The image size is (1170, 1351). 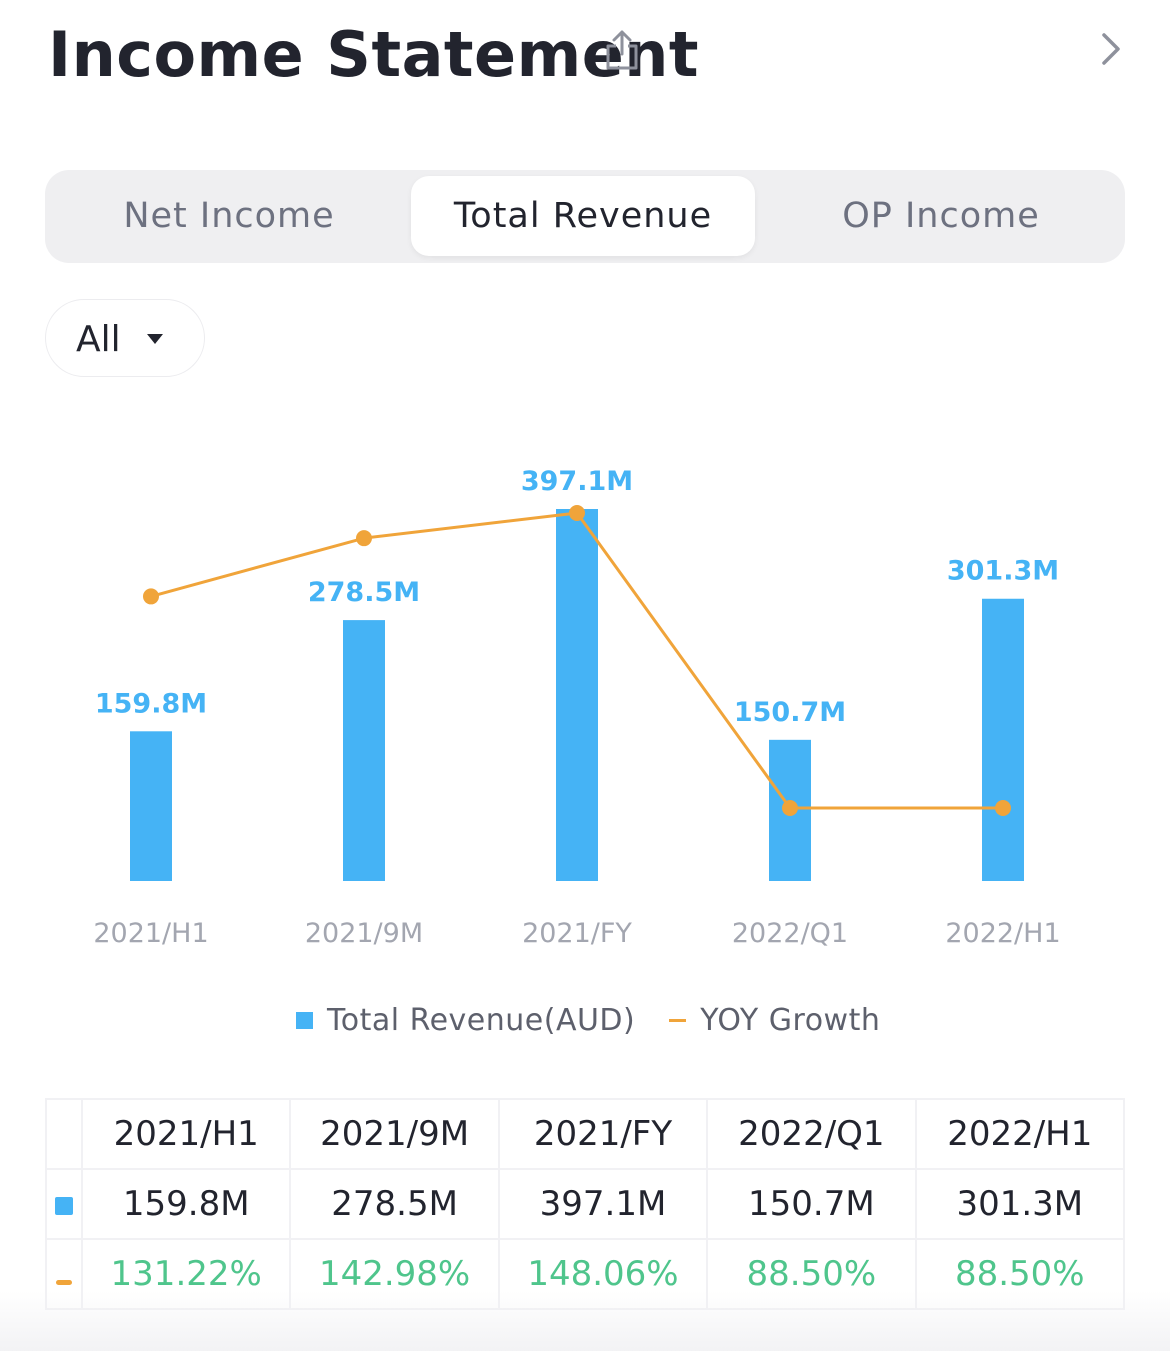 I want to click on table-header-cell: 2021/H1, so click(x=186, y=1134).